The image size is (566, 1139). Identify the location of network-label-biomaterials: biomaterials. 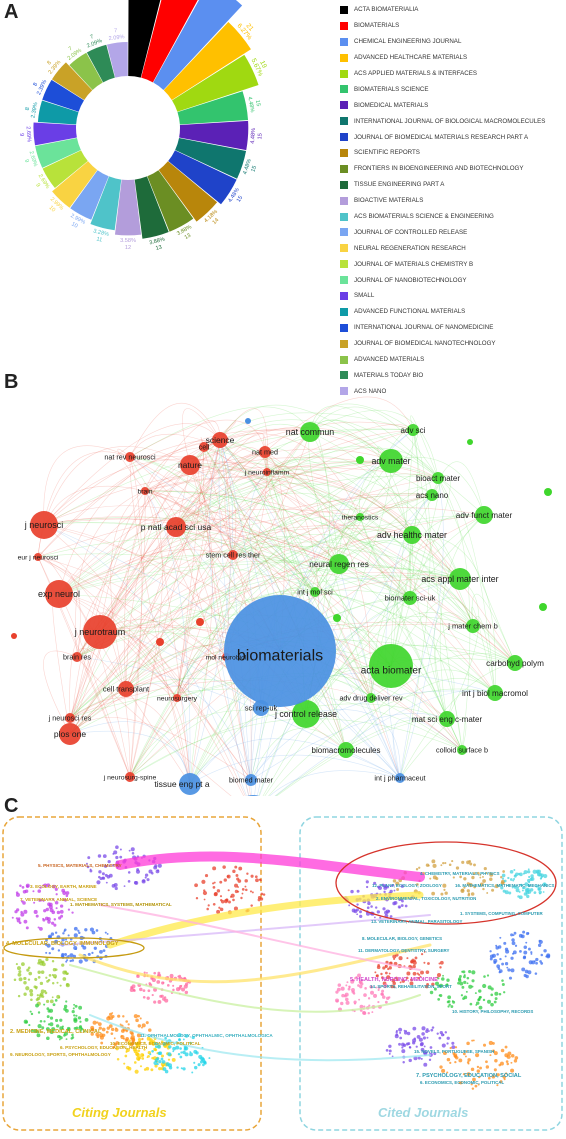
(280, 656).